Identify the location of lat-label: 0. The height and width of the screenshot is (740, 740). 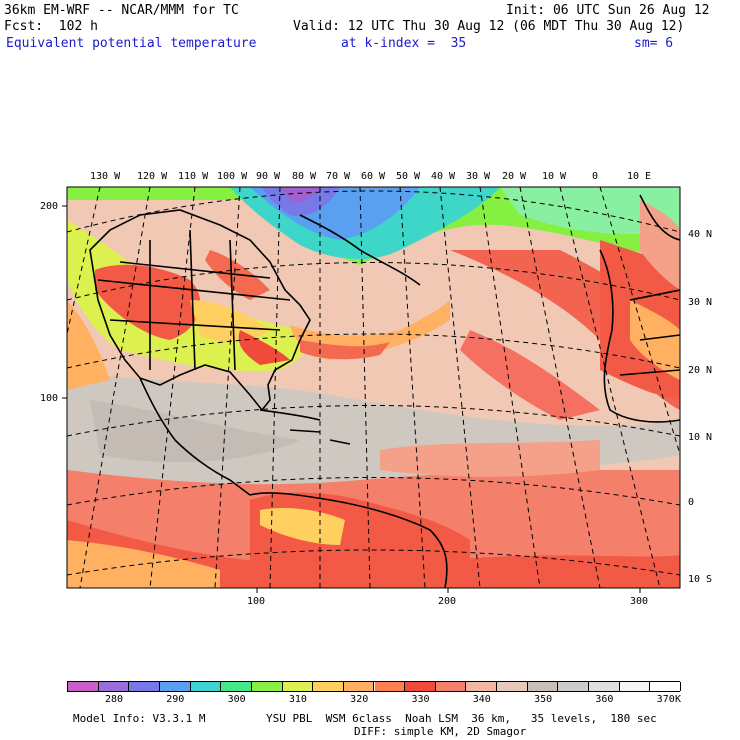
(691, 502).